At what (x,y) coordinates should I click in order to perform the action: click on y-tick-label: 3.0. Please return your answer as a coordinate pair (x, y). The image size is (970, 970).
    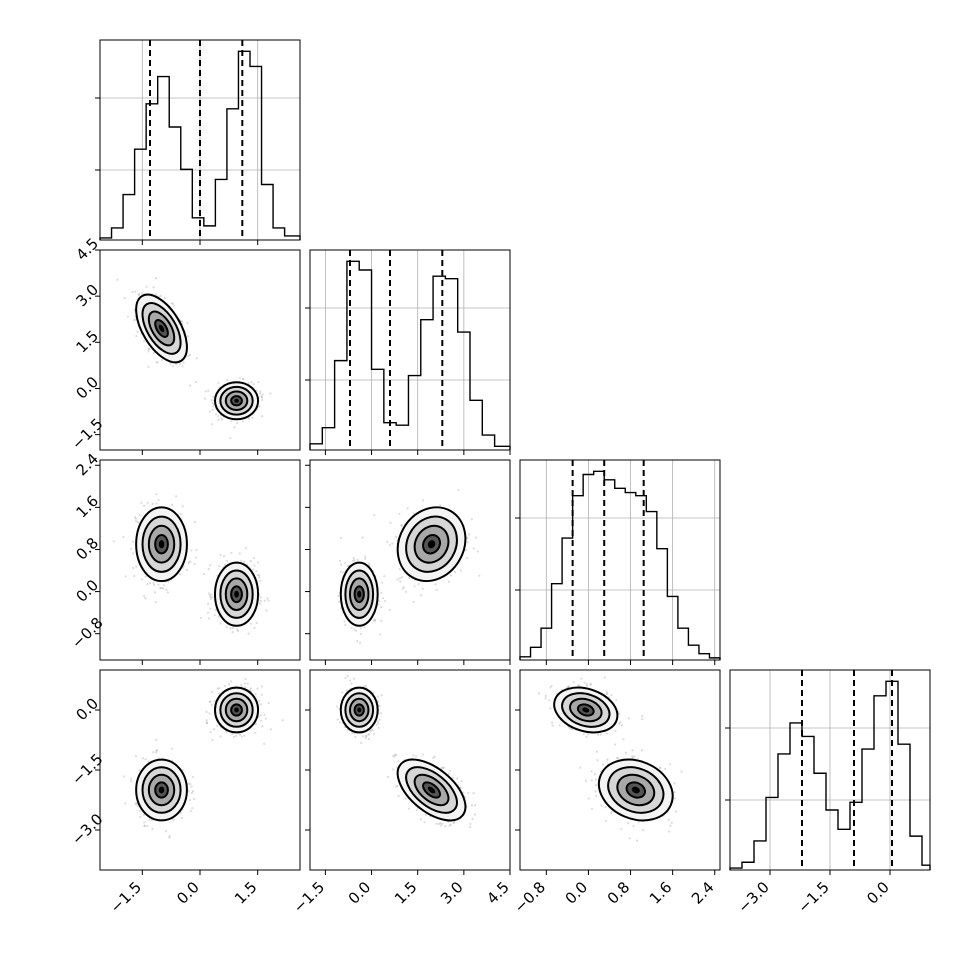
    Looking at the image, I should click on (87, 296).